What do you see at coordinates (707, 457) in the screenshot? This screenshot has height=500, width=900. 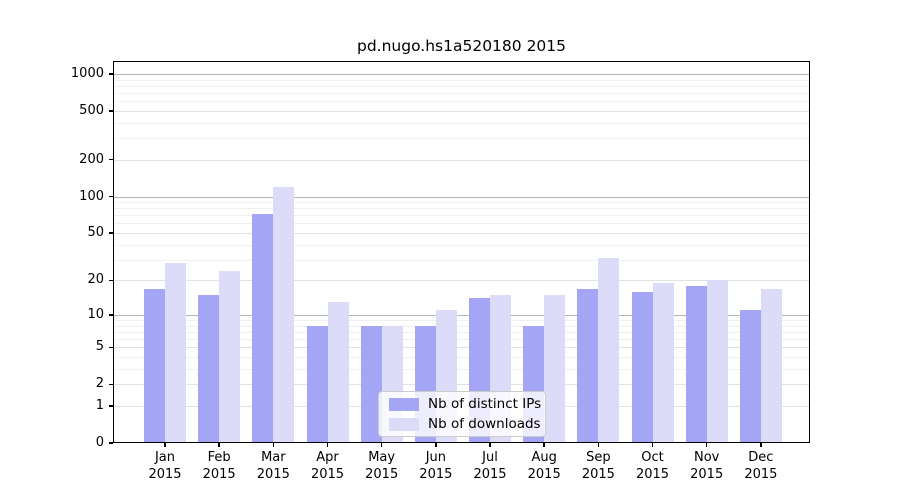 I see `x-tick-month: Nov` at bounding box center [707, 457].